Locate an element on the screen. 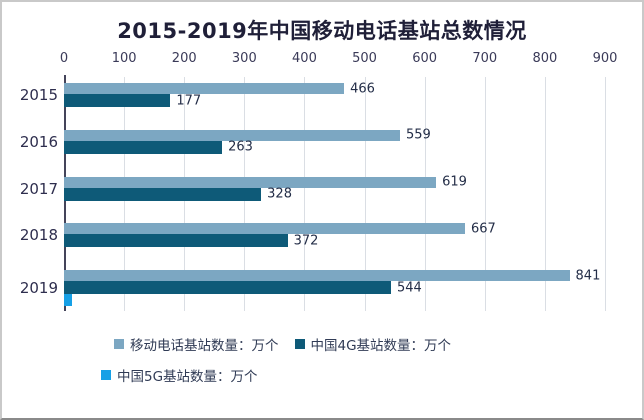 This screenshot has width=644, height=420. legend-label: 移动电话基站数量：万个 is located at coordinates (204, 346).